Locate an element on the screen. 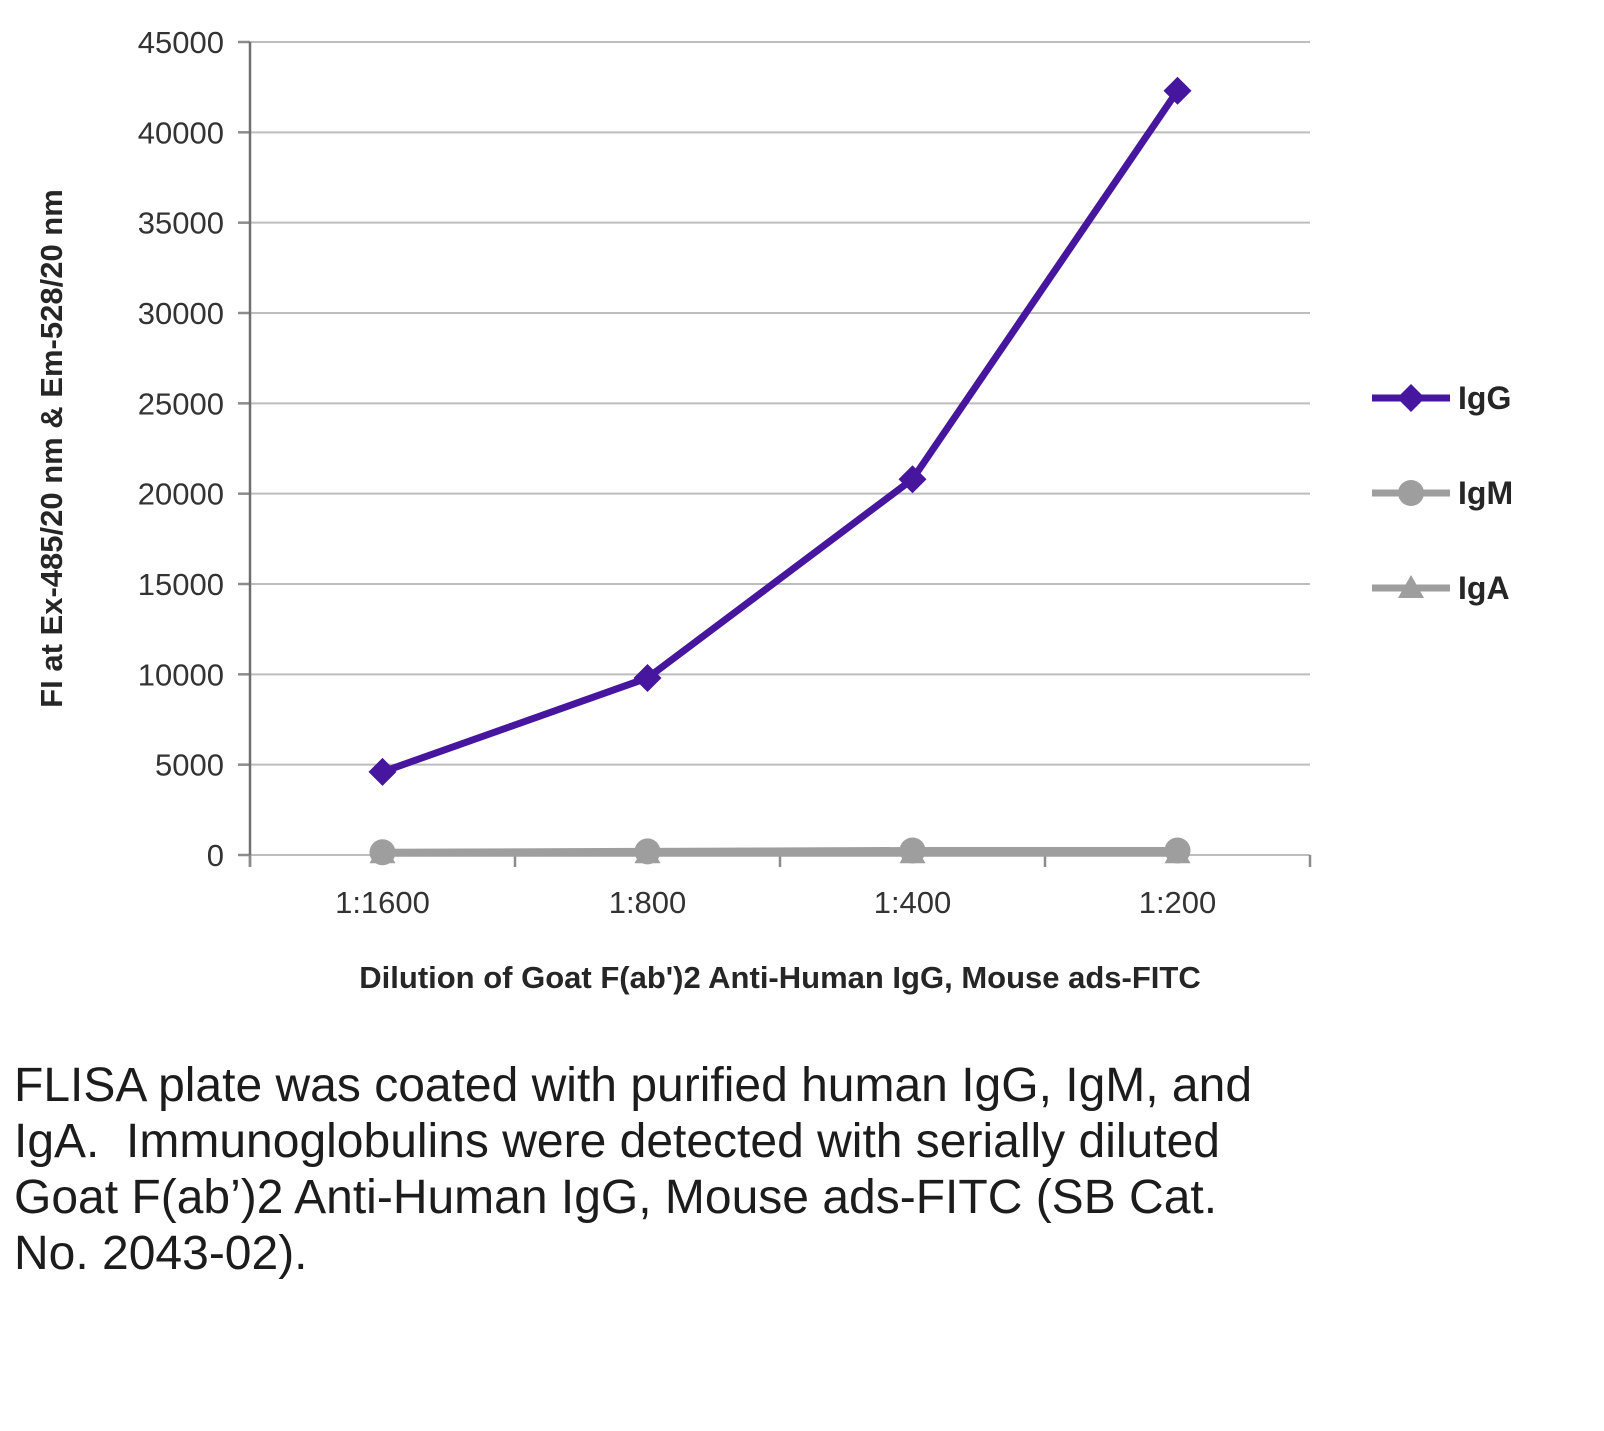  x-tick-label: 1:800 is located at coordinates (648, 902).